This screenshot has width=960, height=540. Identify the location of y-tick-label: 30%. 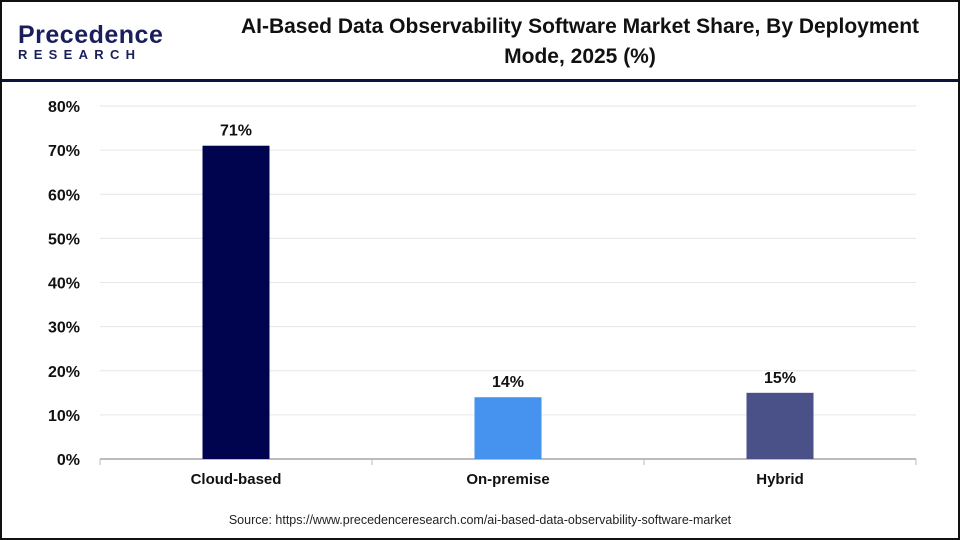
(64, 328).